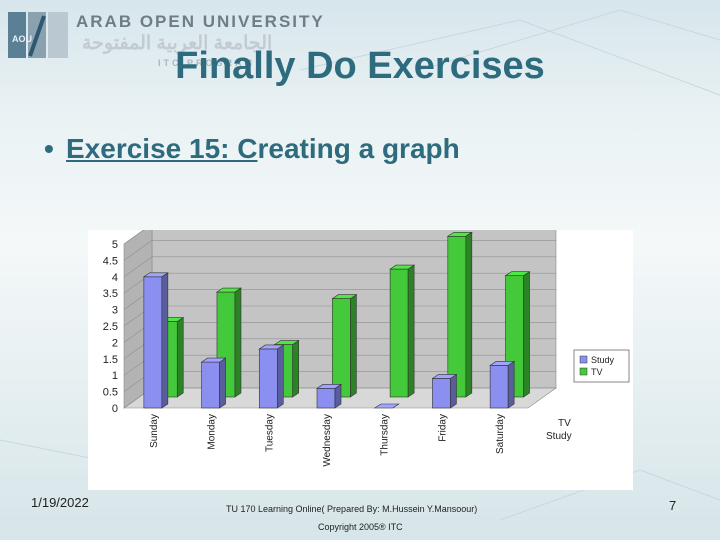 The height and width of the screenshot is (540, 720). What do you see at coordinates (115, 409) in the screenshot?
I see `y-tick-label: 0` at bounding box center [115, 409].